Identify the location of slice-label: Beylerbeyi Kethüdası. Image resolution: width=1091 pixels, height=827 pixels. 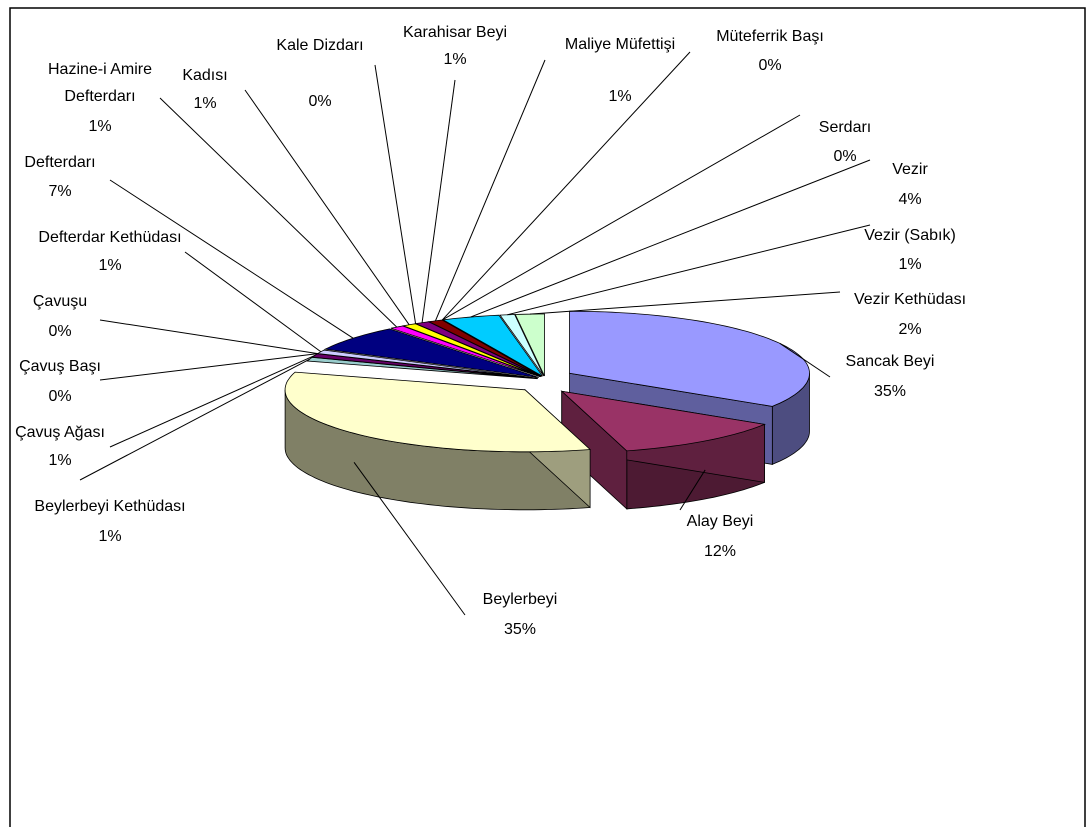
(109, 506).